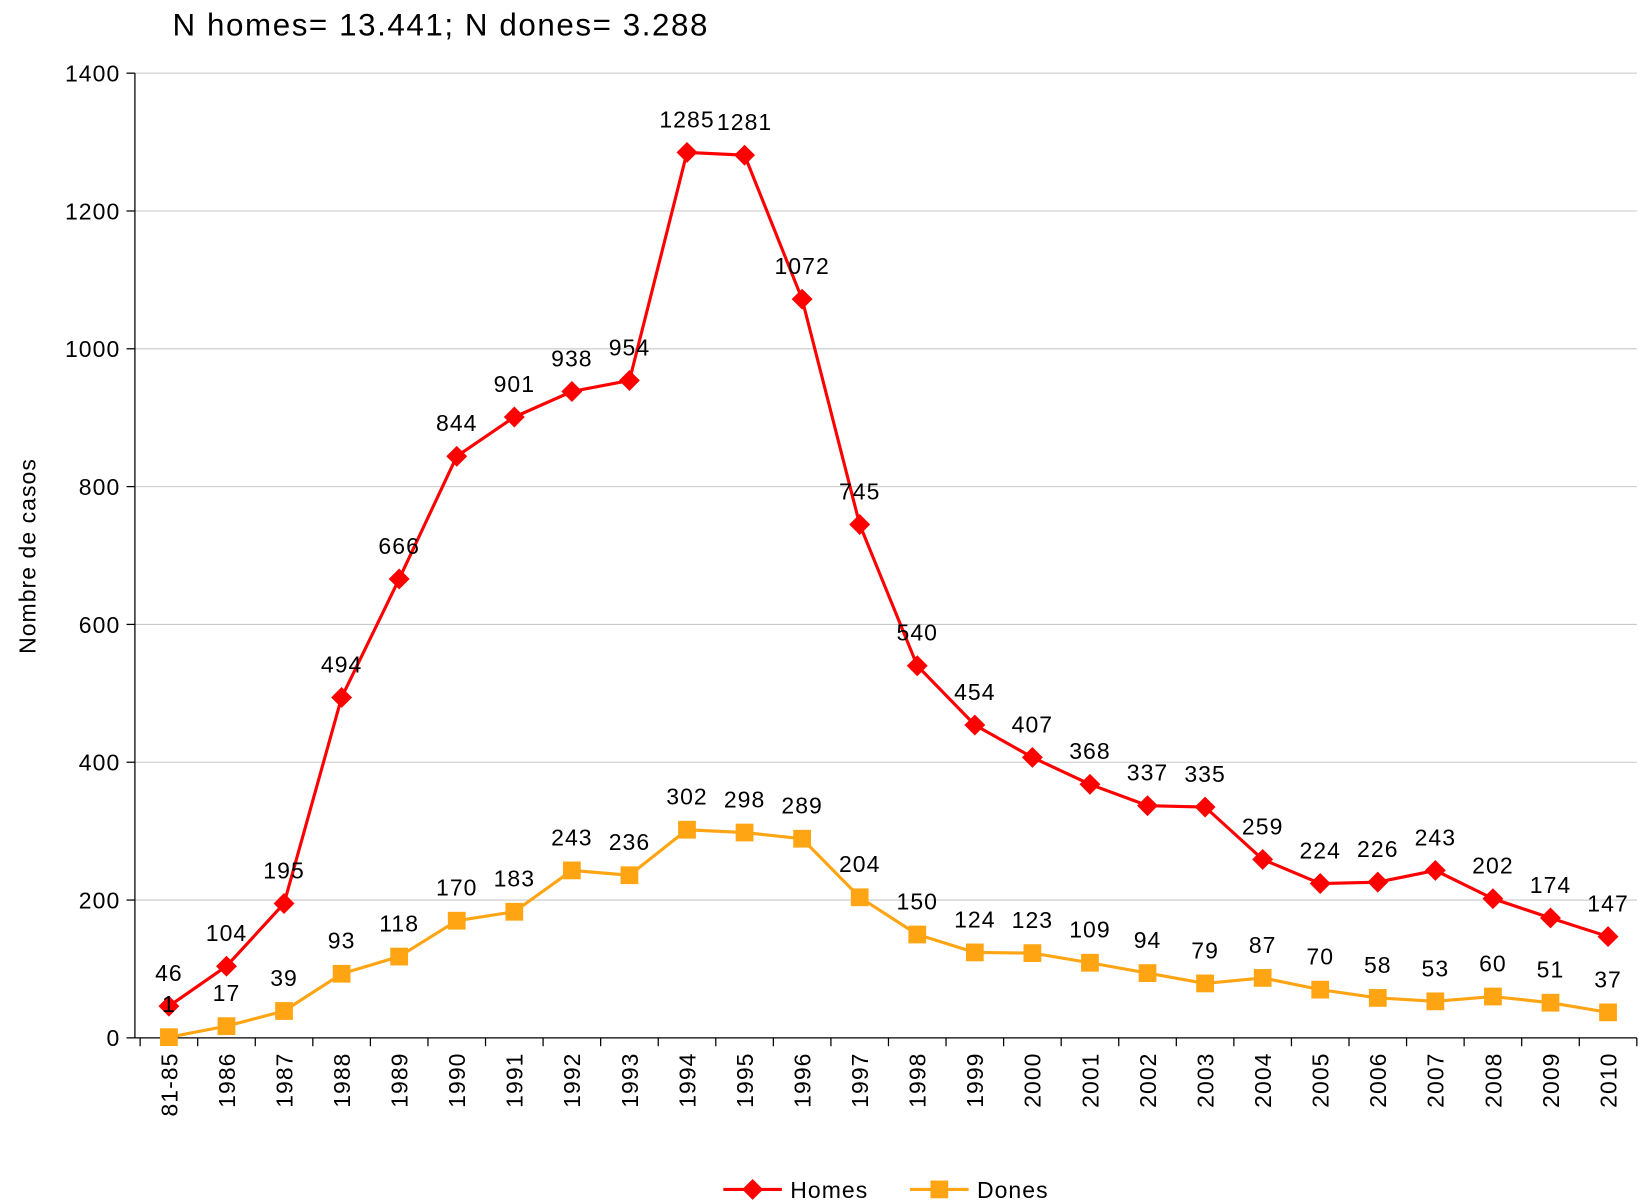 The width and height of the screenshot is (1639, 1203). I want to click on data-label: 195, so click(283, 870).